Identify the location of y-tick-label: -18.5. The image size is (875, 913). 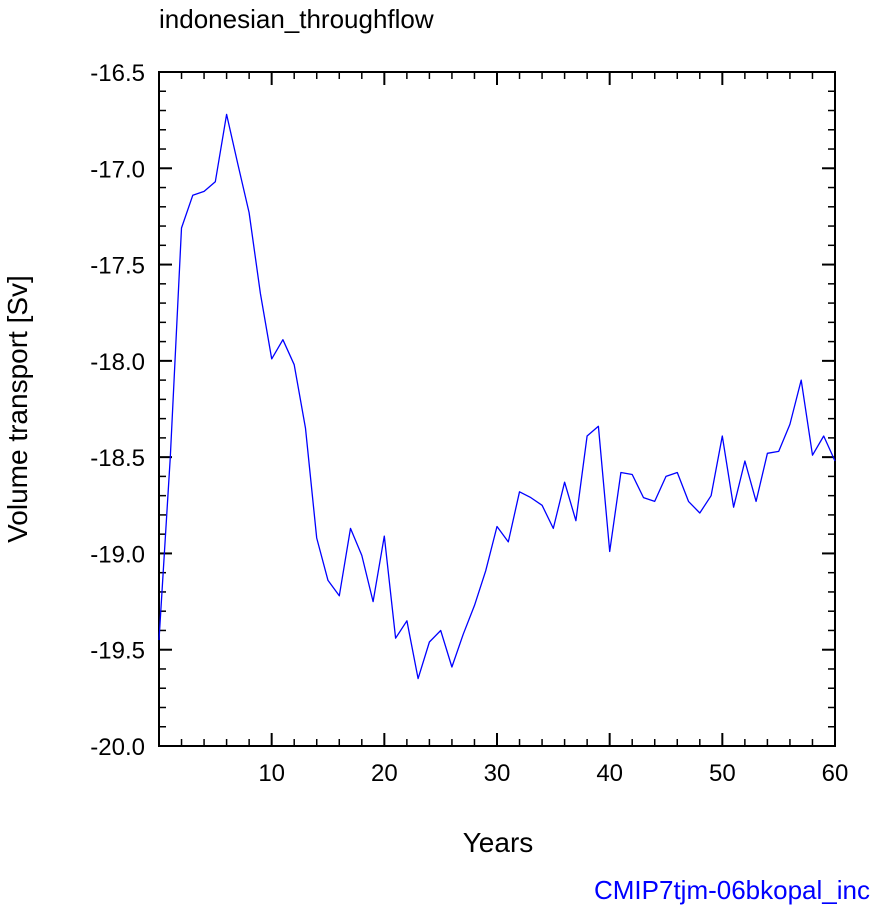
(117, 458).